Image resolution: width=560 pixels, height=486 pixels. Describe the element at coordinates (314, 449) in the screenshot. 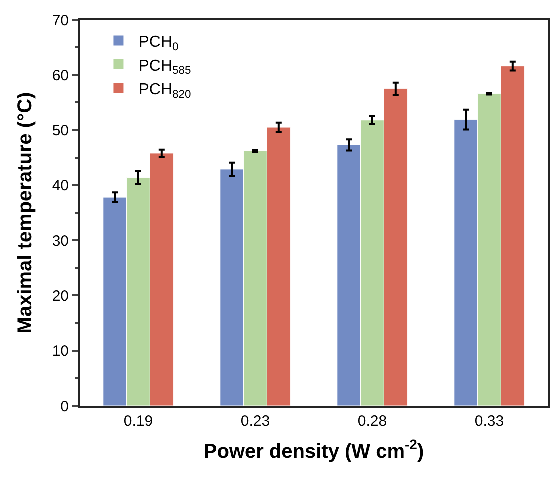

I see `x-axis-title: Power density (W cm$^{-2}$)` at that location.